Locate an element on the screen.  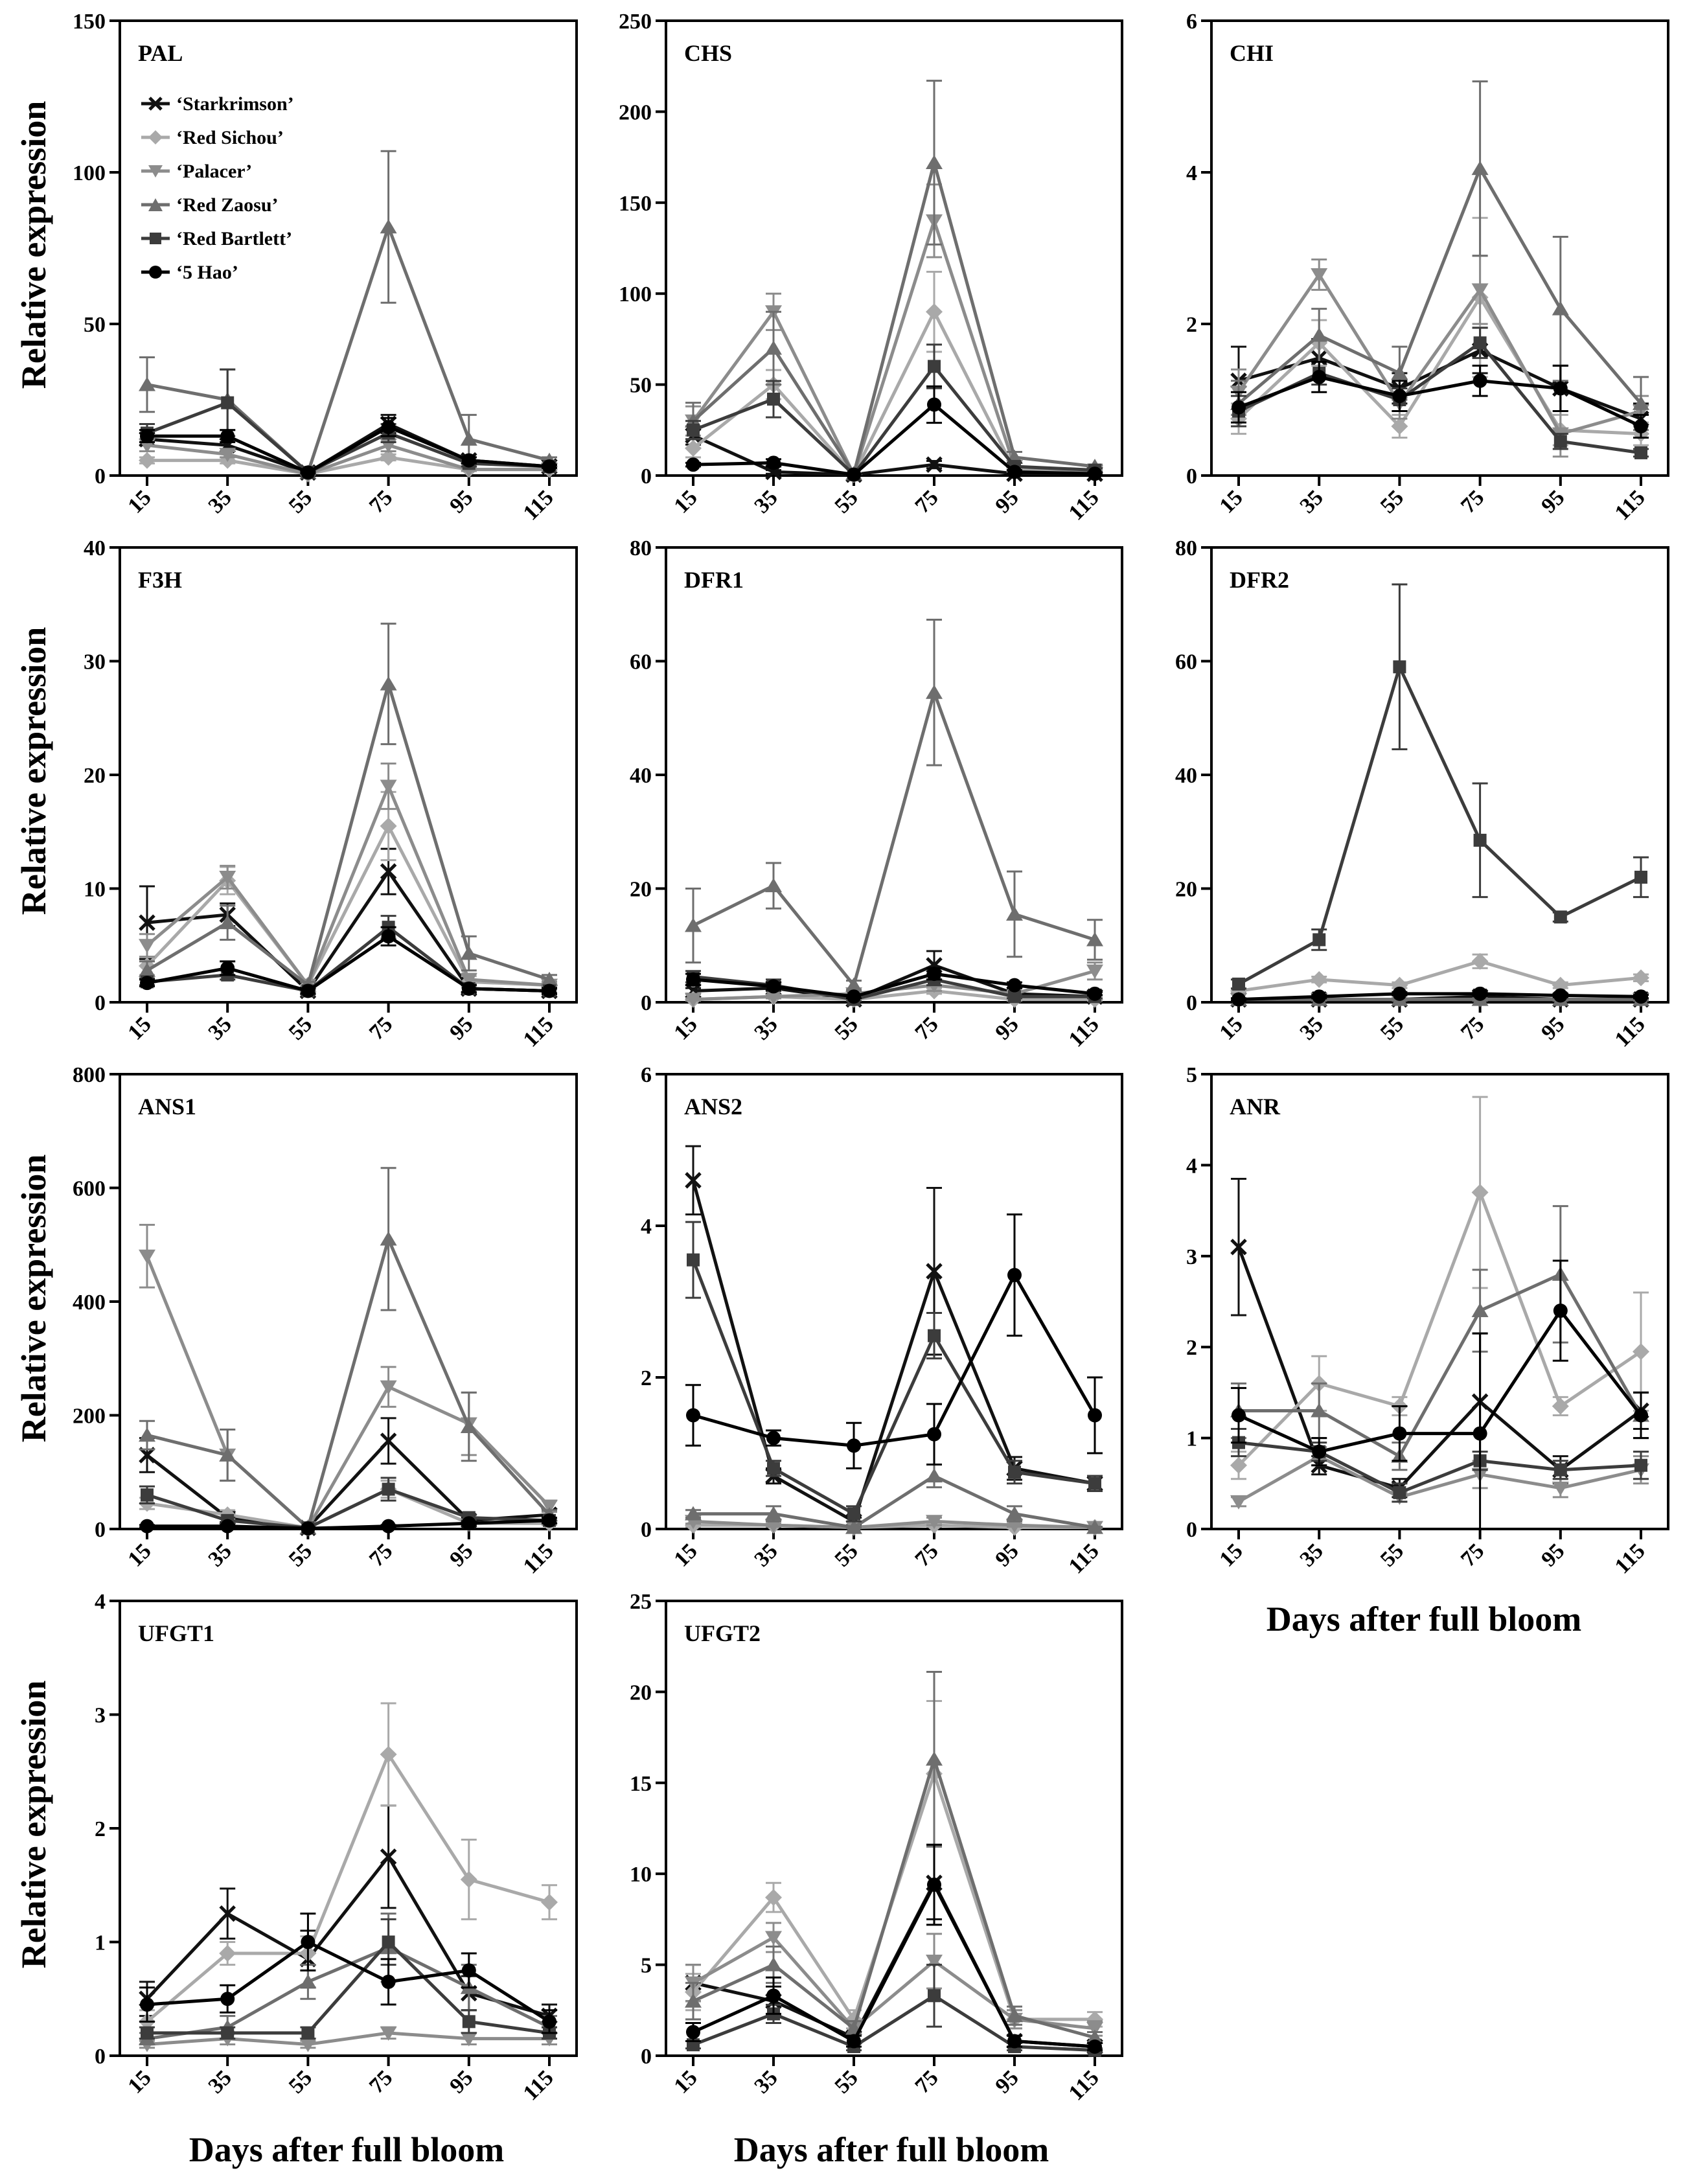
y-tick-label: 40 is located at coordinates (641, 776).